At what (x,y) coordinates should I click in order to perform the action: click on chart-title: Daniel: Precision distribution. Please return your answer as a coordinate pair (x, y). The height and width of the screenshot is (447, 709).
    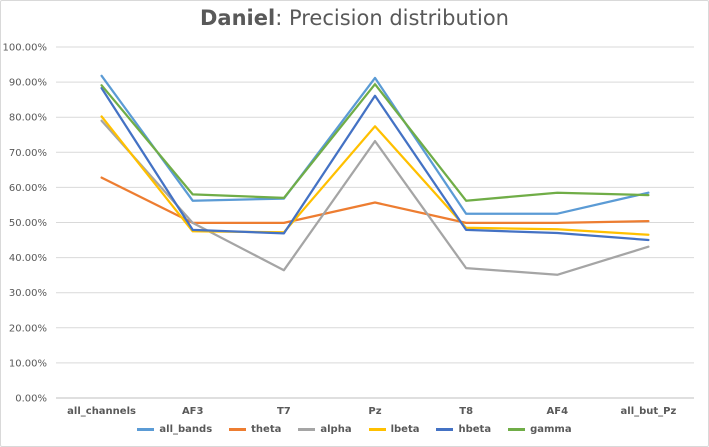
    Looking at the image, I should click on (354, 18).